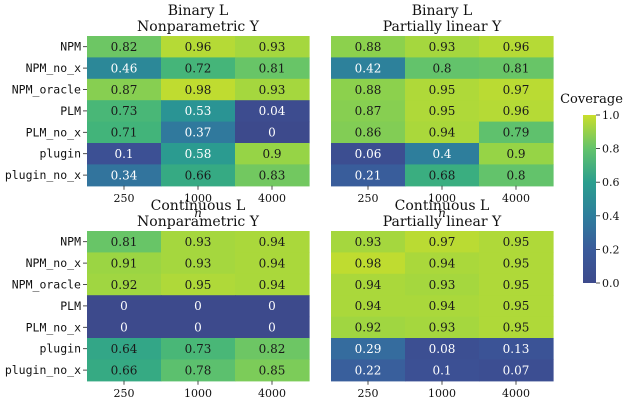  What do you see at coordinates (124, 68) in the screenshot?
I see `cell-value-label: 0.46` at bounding box center [124, 68].